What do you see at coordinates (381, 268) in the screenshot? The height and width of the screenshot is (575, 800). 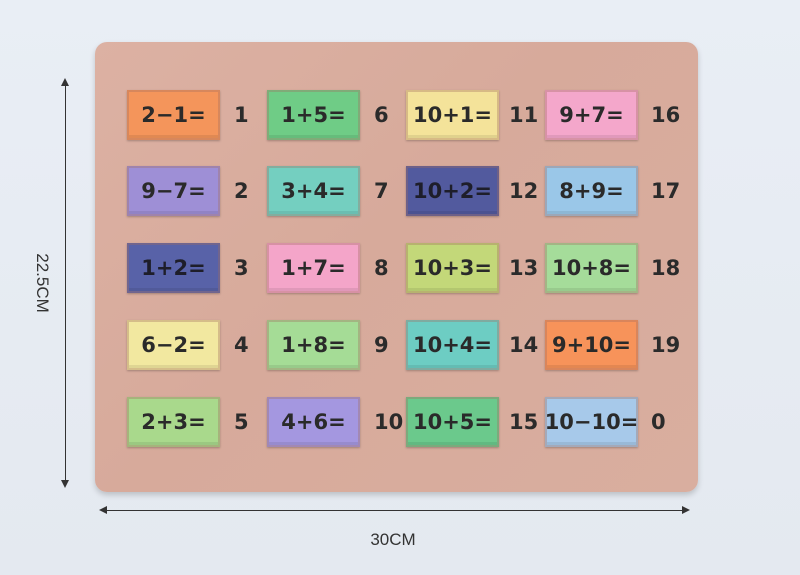 I see `answer-number: 8` at bounding box center [381, 268].